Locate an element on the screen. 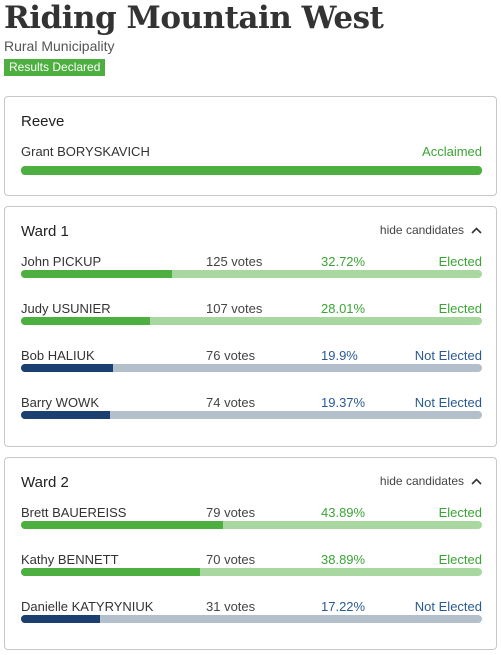 This screenshot has width=501, height=655. candidate-row: Barry WOWK 74 votes 19.37% Not Elected is located at coordinates (251, 410).